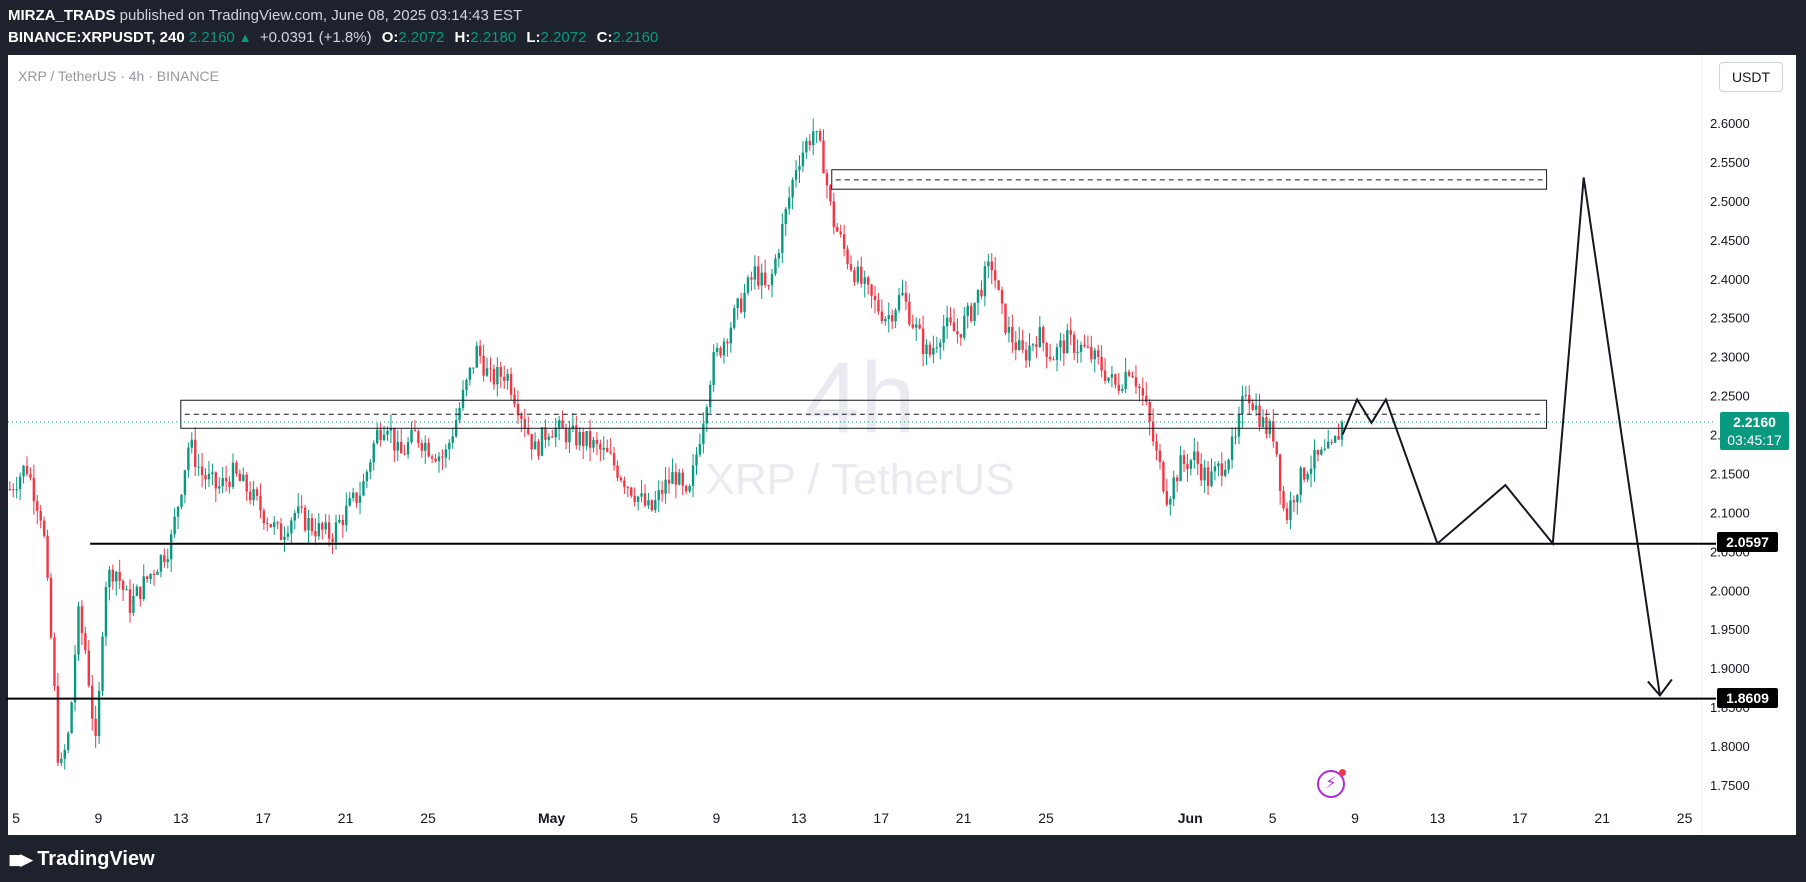 The width and height of the screenshot is (1806, 882). I want to click on triangle-up-icon: ▲, so click(245, 37).